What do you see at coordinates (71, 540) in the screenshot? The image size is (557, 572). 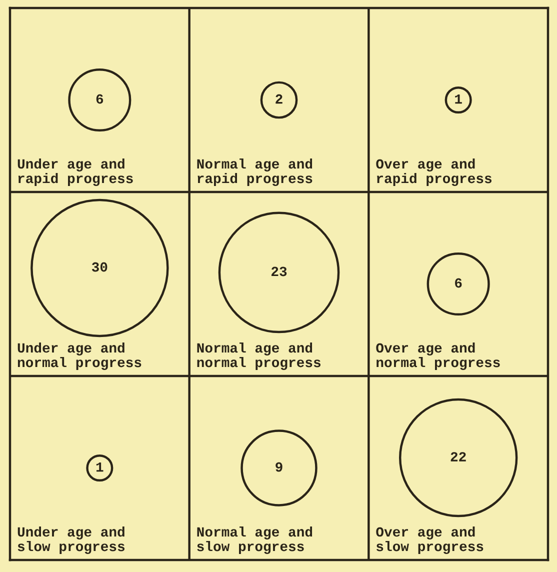 I see `category-label: Under age and slow progress` at bounding box center [71, 540].